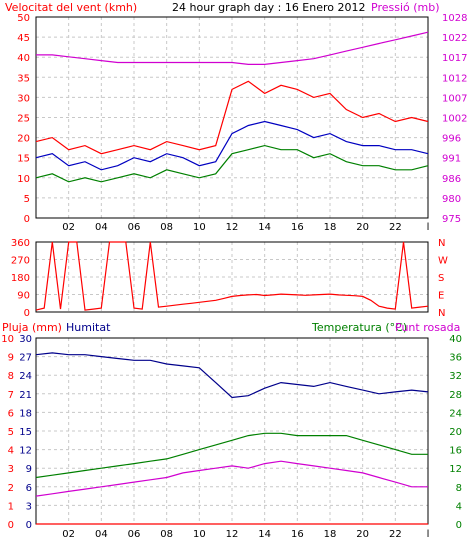 This screenshot has height=559, width=470. I want to click on wind-gust-line, so click(232, 117).